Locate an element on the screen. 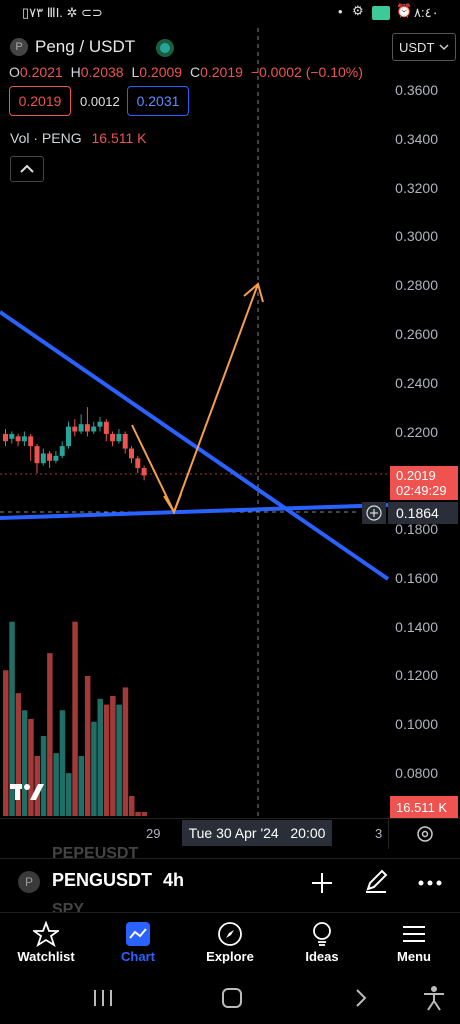  h-label: H is located at coordinates (75, 72).